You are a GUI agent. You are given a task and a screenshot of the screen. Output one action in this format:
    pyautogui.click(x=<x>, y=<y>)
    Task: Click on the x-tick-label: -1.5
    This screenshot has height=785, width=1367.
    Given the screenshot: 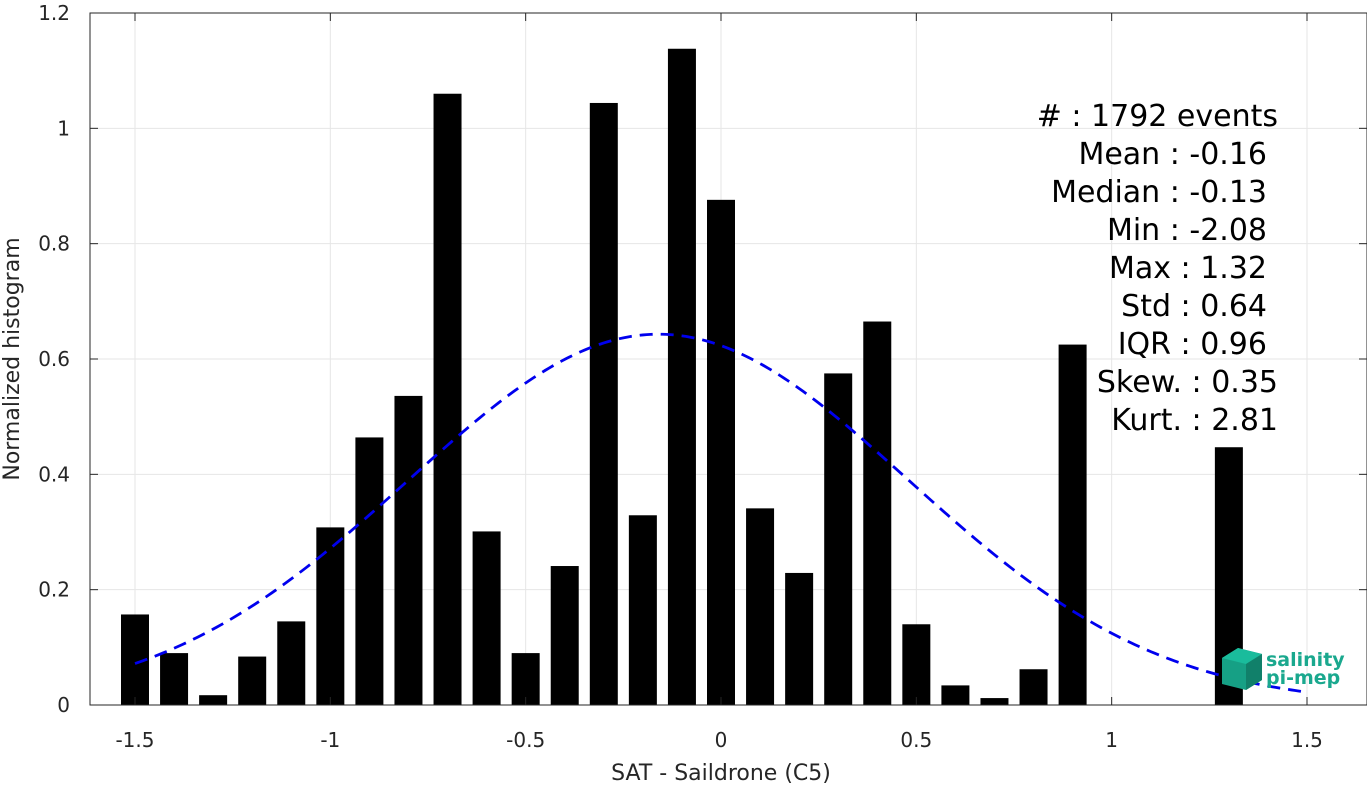 What is the action you would take?
    pyautogui.click(x=134, y=740)
    